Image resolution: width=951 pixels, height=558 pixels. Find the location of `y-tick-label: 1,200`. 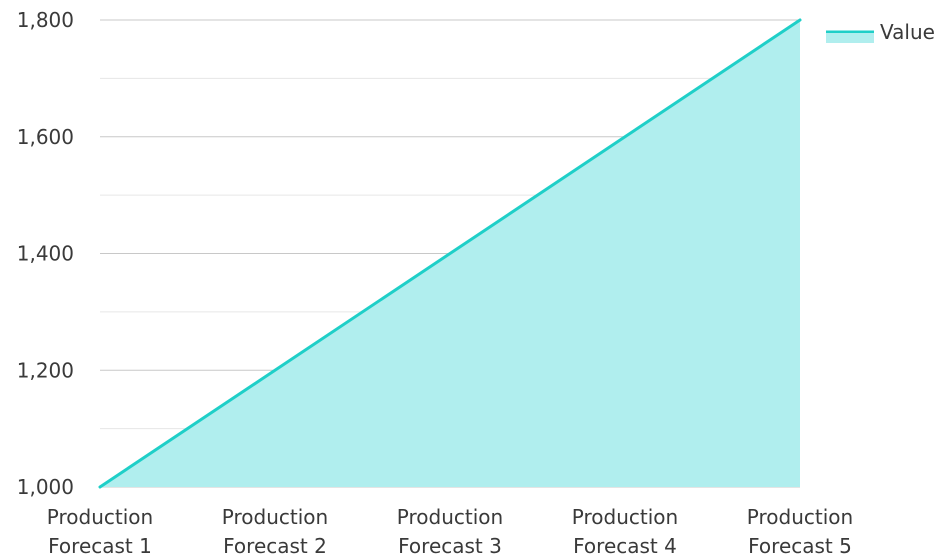

y-tick-label: 1,200 is located at coordinates (45, 370).